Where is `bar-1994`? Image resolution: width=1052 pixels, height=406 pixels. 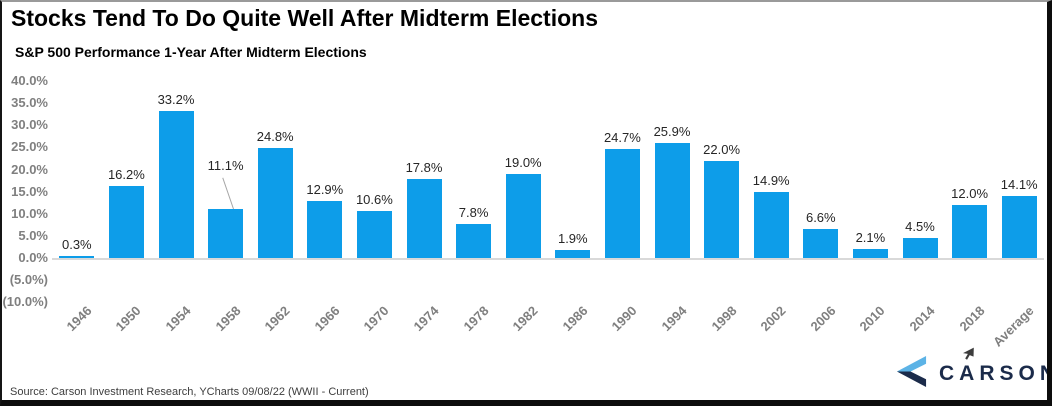
bar-1994 is located at coordinates (672, 200).